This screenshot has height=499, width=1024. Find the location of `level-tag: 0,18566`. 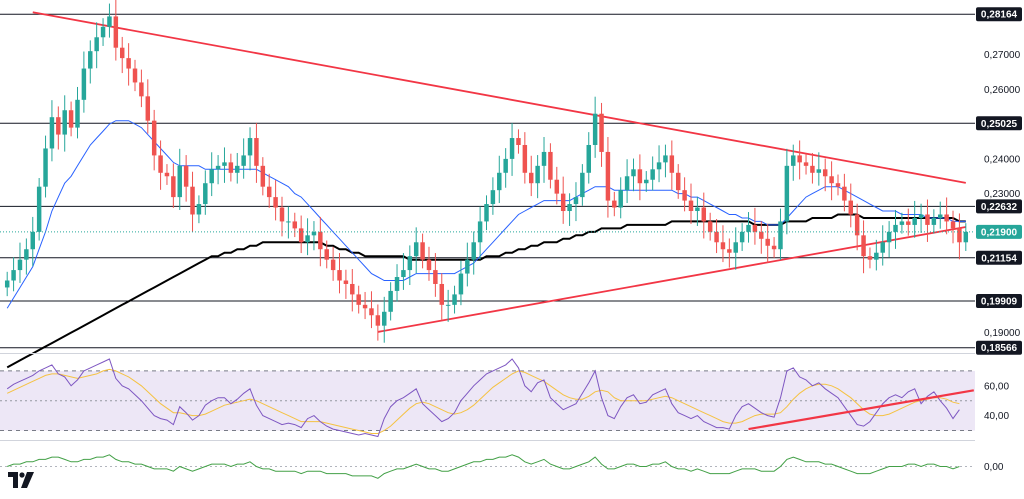

level-tag: 0,18566 is located at coordinates (999, 347).